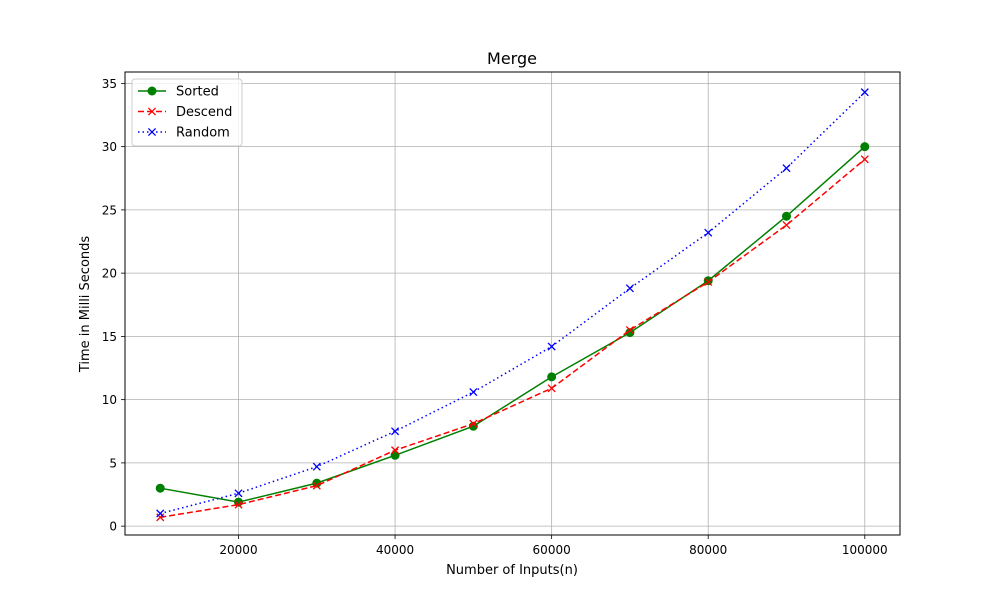  What do you see at coordinates (395, 550) in the screenshot?
I see `x-tick-label: 40000` at bounding box center [395, 550].